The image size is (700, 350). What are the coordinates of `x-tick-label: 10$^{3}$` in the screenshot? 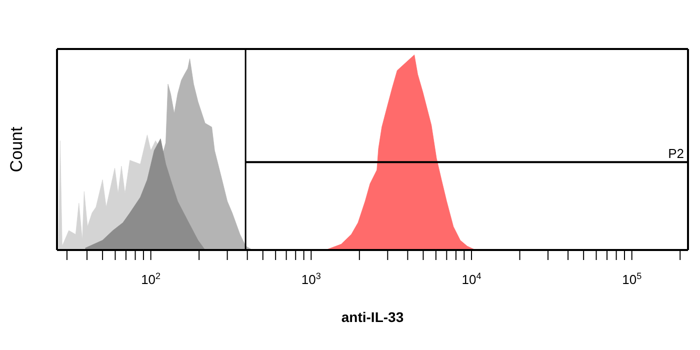 It's located at (311, 279).